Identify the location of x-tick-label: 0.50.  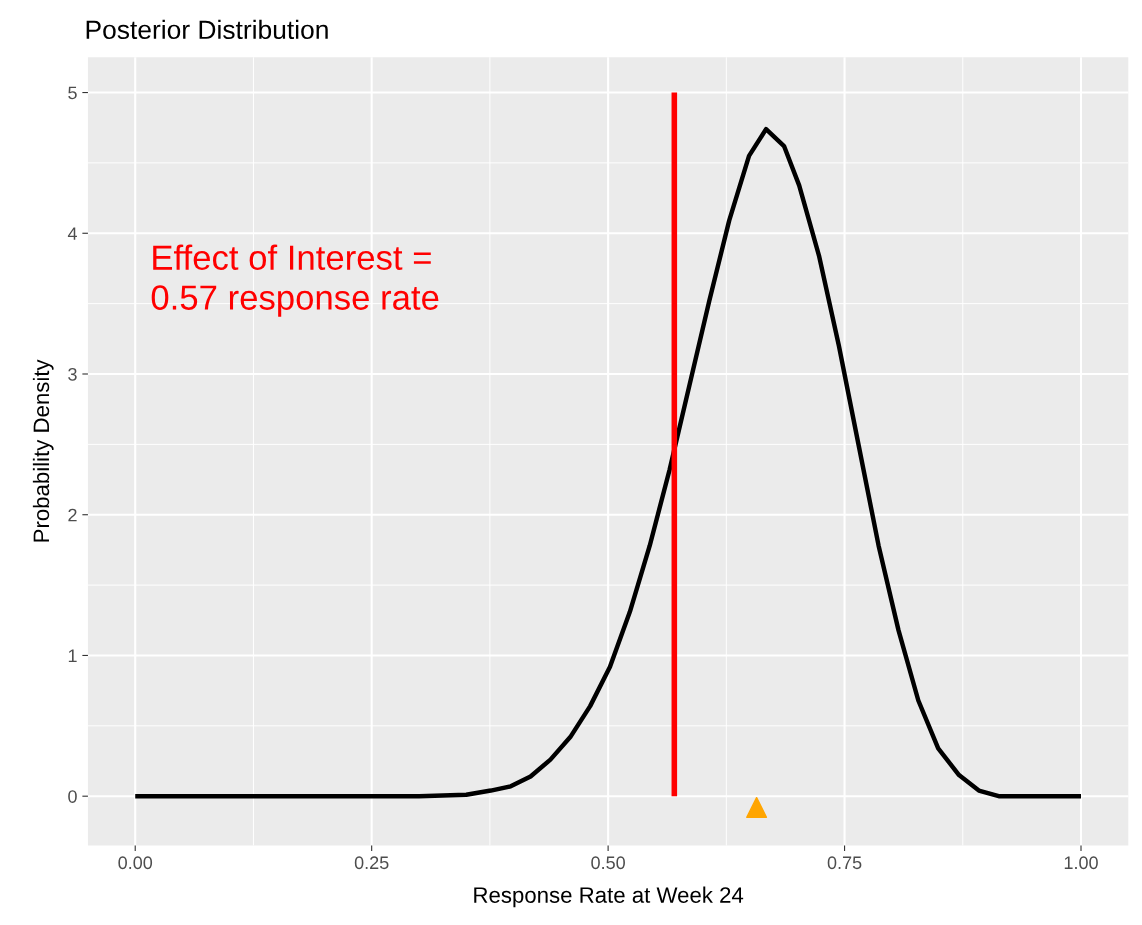
(608, 863).